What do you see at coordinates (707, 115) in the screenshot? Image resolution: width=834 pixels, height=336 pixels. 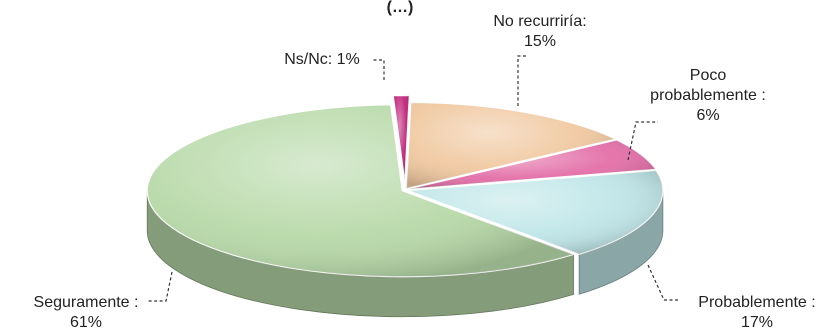 I see `slice-label-line: 6%` at bounding box center [707, 115].